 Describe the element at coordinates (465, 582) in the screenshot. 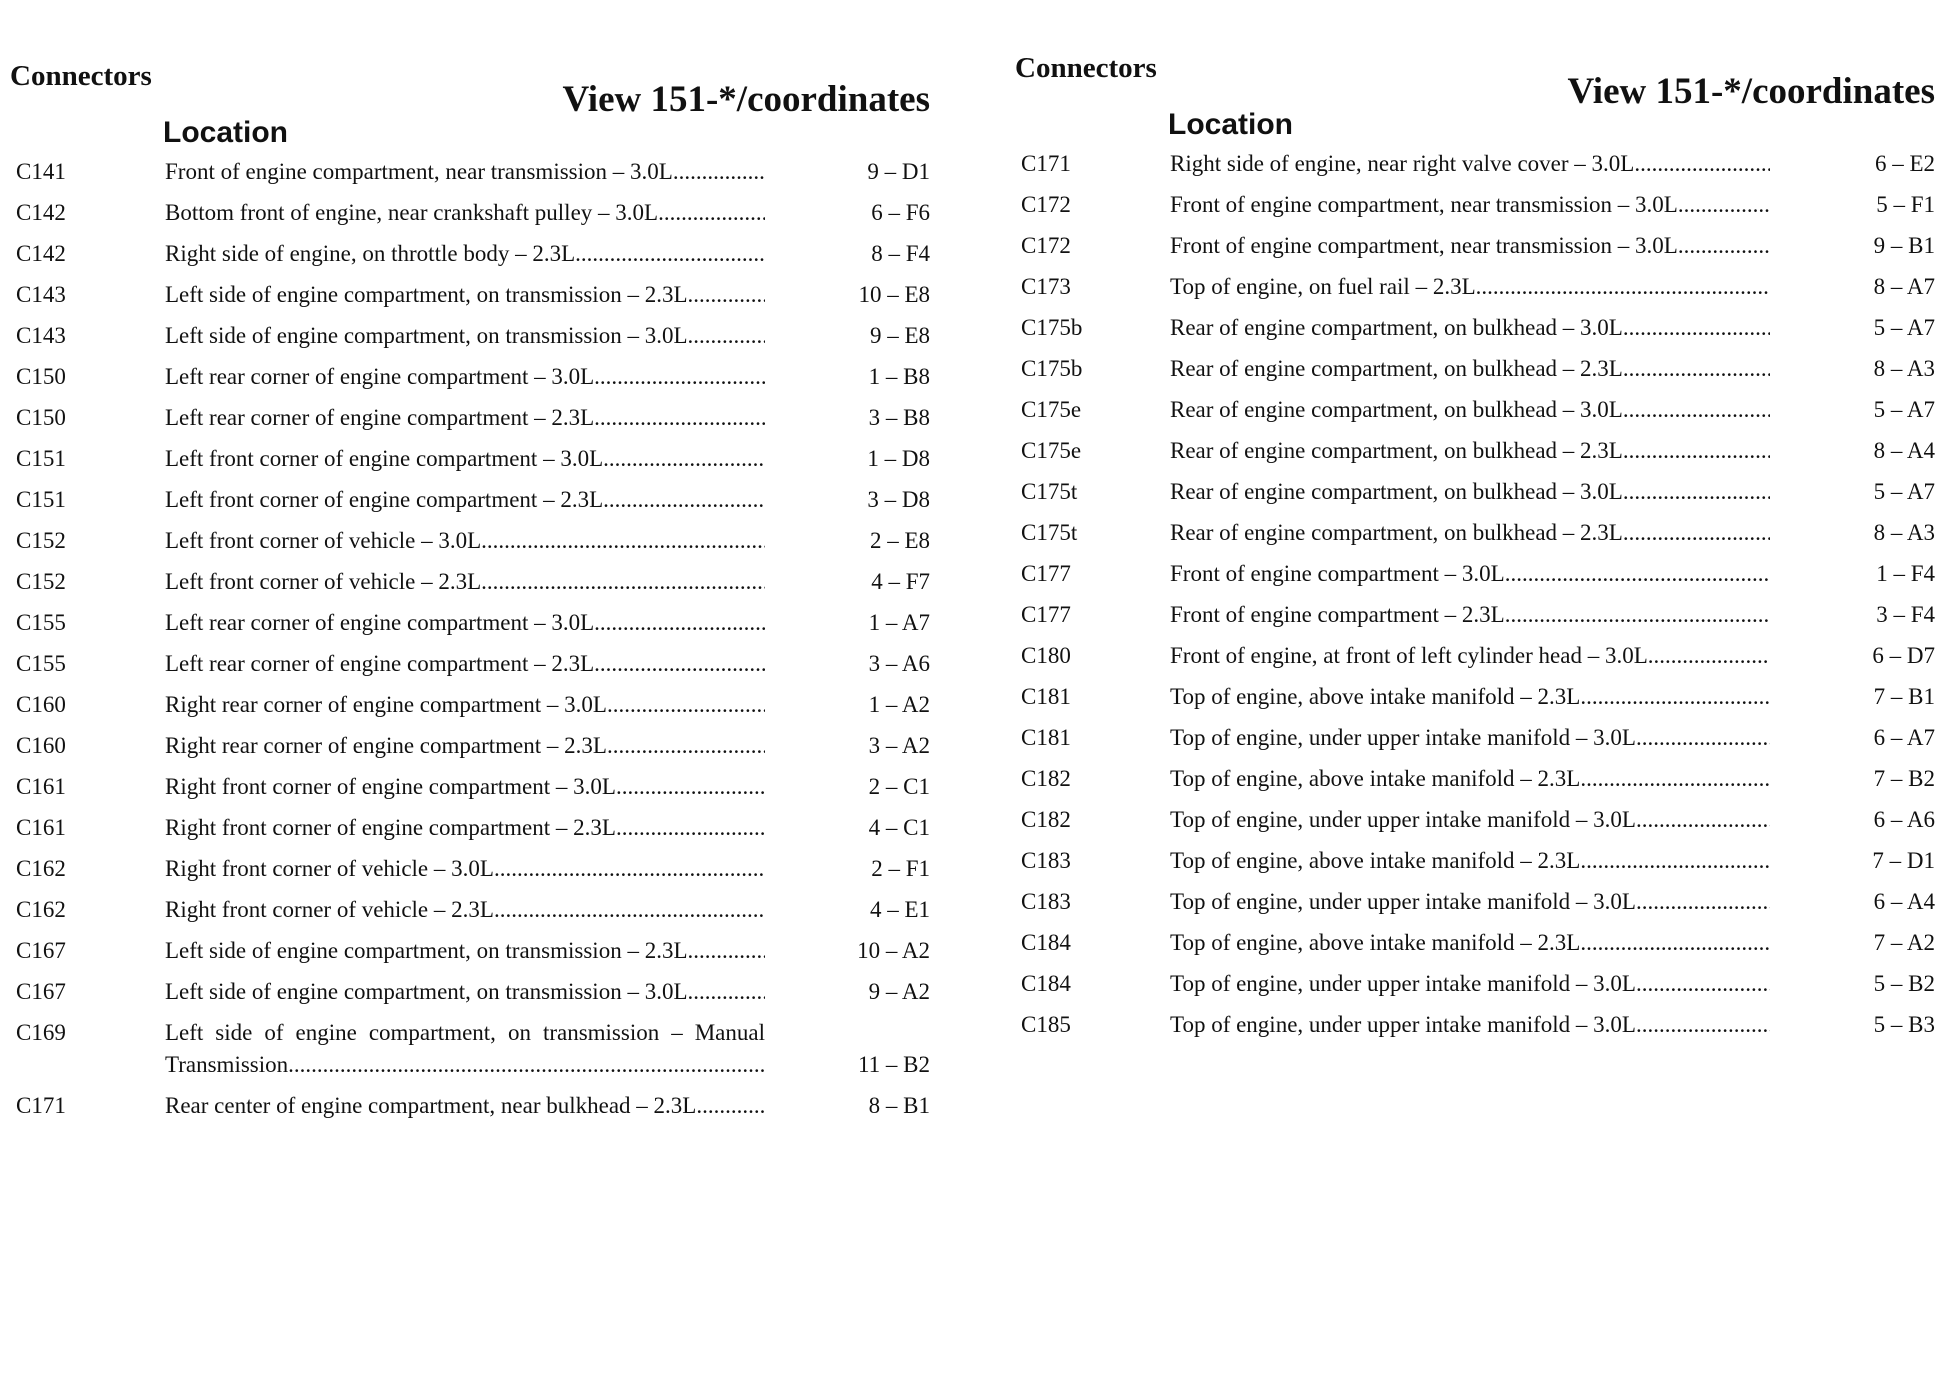

I see `location-text: Left front corner of vehicle – 2.3L` at that location.